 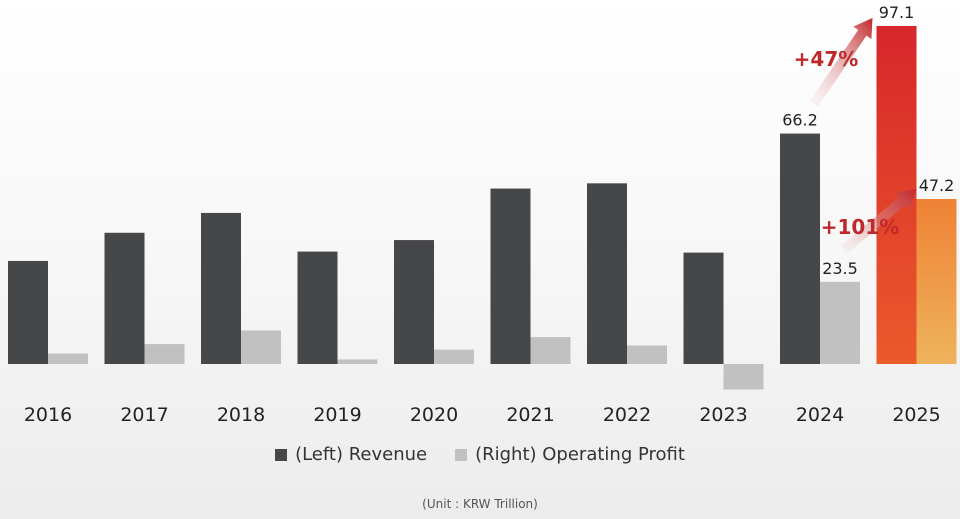 What do you see at coordinates (550, 350) in the screenshot?
I see `bar-profit-2021` at bounding box center [550, 350].